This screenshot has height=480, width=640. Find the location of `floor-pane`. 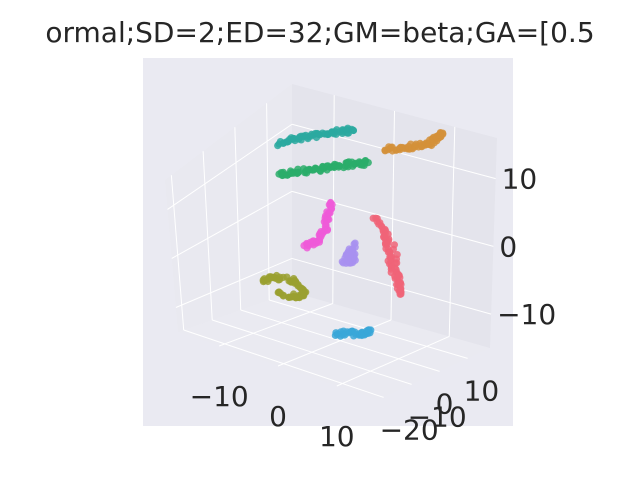

floor-pane is located at coordinates (334, 346).